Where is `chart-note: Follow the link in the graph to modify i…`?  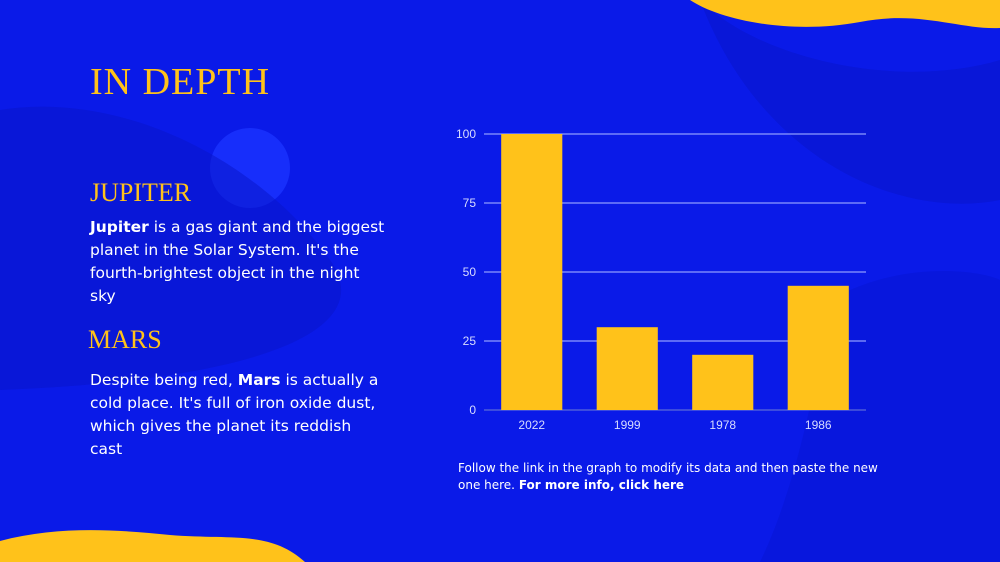
chart-note: Follow the link in the graph to modify i… is located at coordinates (668, 477).